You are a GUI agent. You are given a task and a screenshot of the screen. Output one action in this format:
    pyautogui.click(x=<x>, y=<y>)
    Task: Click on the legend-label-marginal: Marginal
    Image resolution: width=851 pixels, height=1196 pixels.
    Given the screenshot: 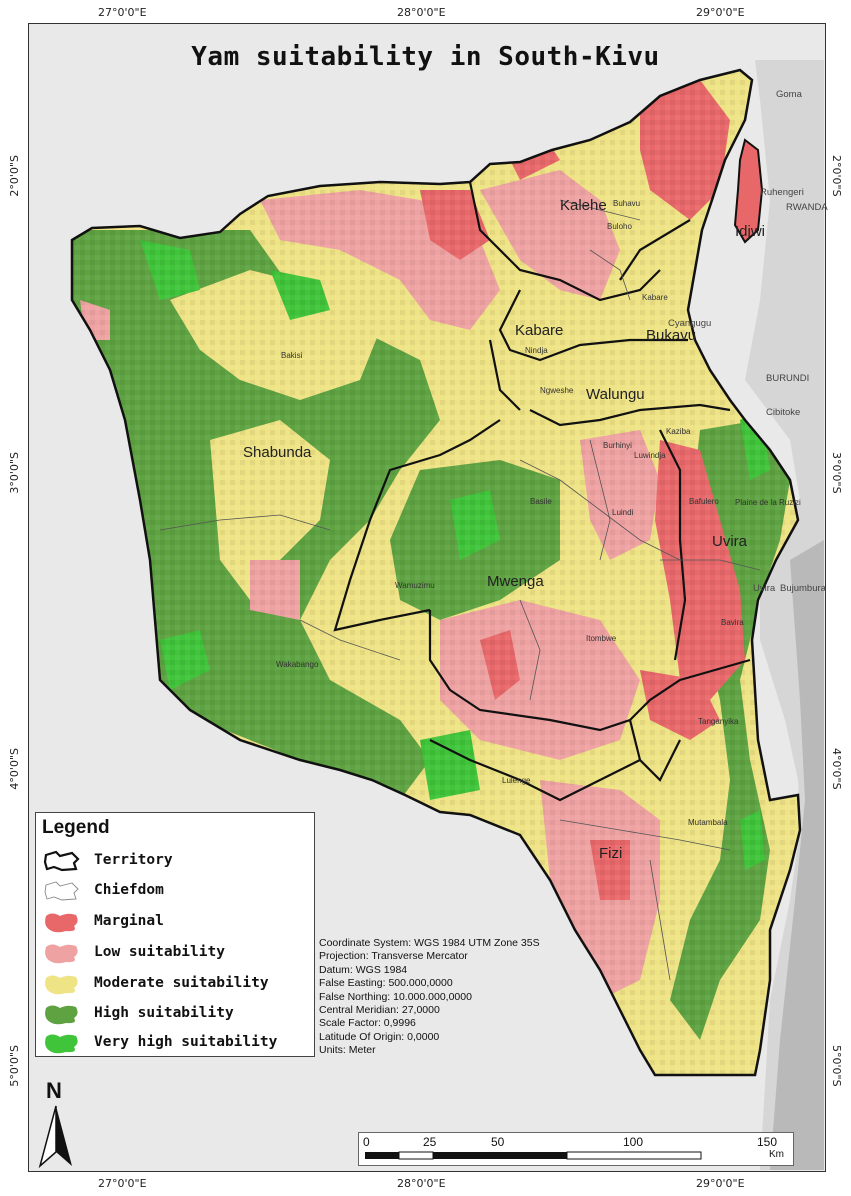 What is the action you would take?
    pyautogui.click(x=129, y=921)
    